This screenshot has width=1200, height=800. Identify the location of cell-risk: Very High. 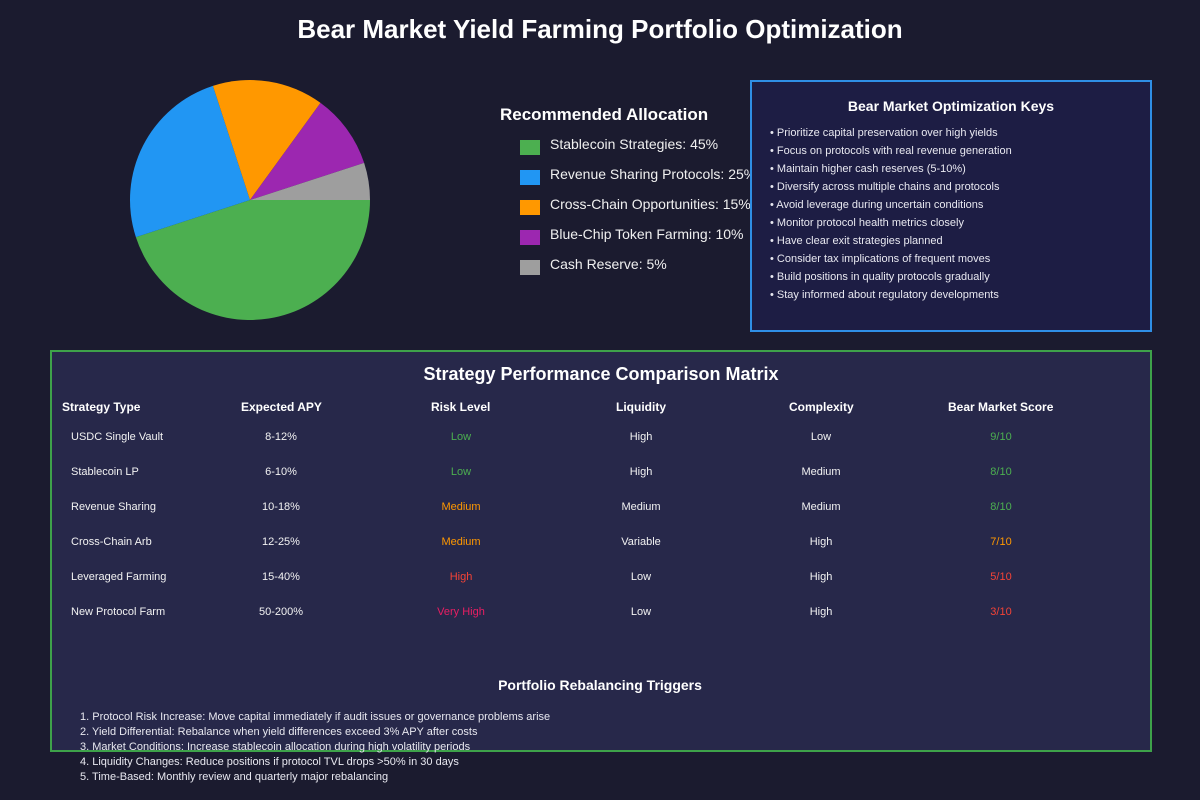
(461, 612).